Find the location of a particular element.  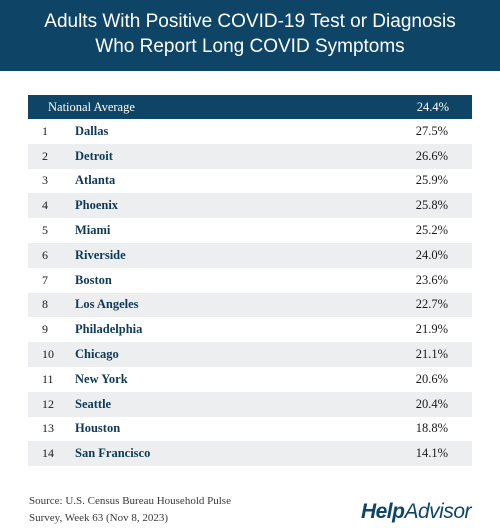

value-cell: 18.8% is located at coordinates (431, 428).